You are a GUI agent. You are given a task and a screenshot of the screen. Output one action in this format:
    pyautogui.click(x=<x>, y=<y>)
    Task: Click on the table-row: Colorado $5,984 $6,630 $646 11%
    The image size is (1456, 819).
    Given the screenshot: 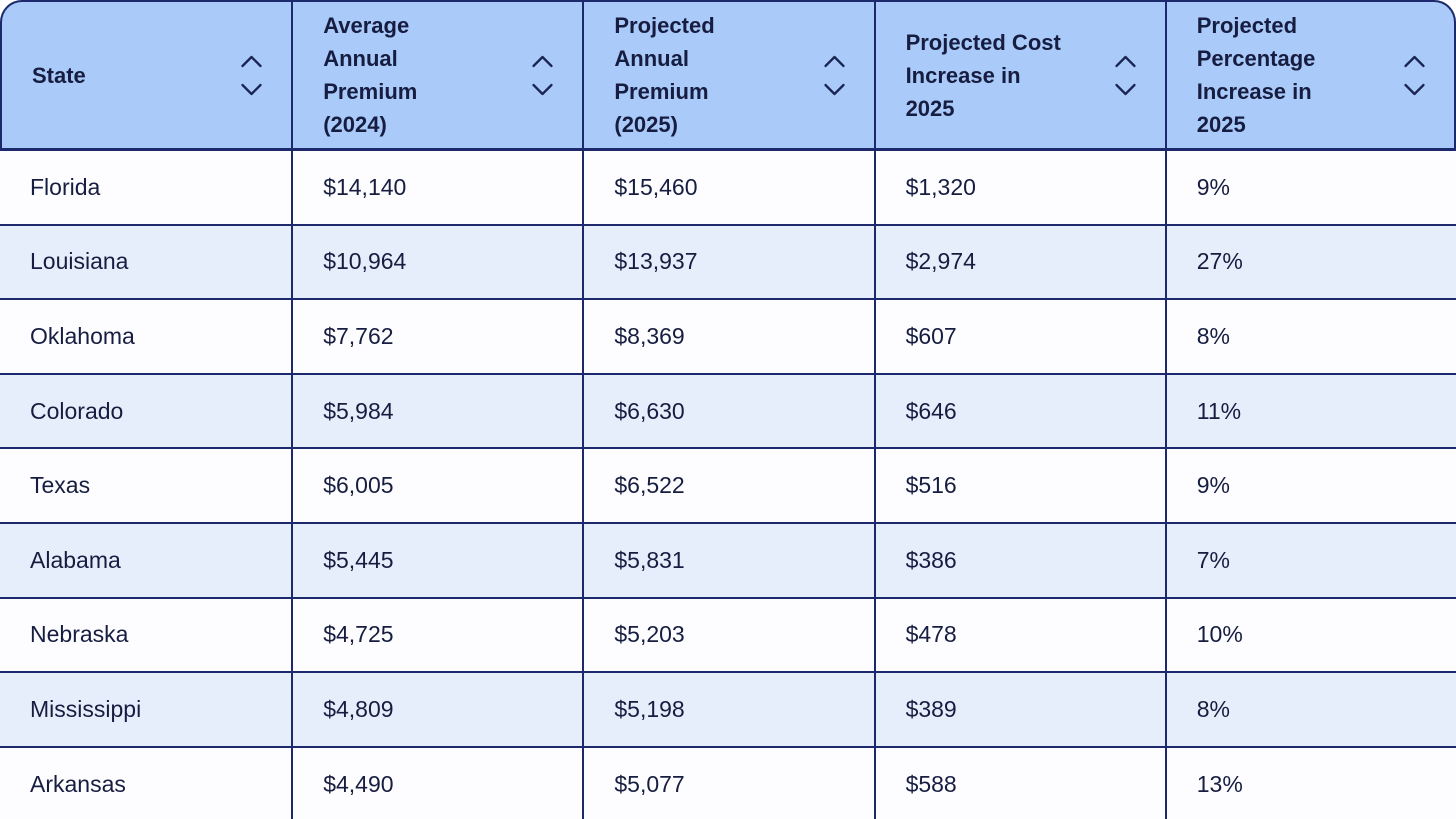 What is the action you would take?
    pyautogui.click(x=728, y=412)
    